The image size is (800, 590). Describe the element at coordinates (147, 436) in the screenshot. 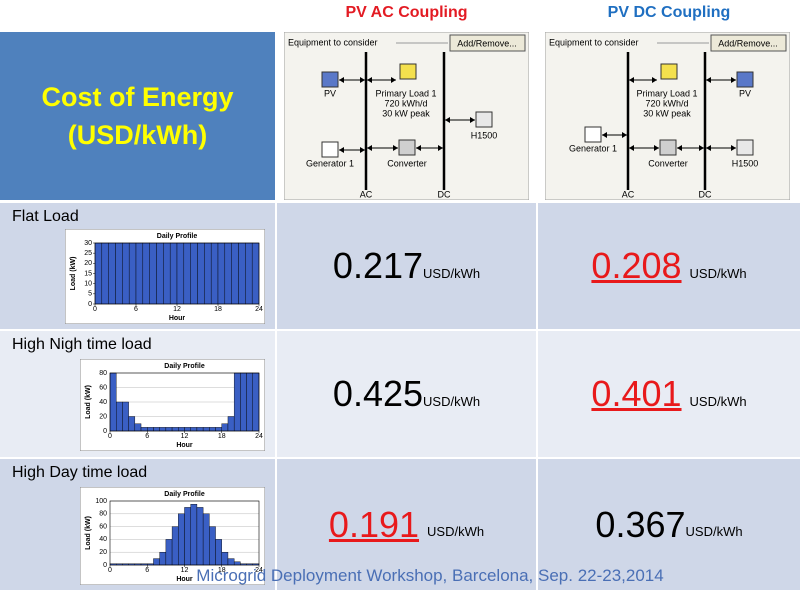

I see `x-tick-label: 6` at that location.